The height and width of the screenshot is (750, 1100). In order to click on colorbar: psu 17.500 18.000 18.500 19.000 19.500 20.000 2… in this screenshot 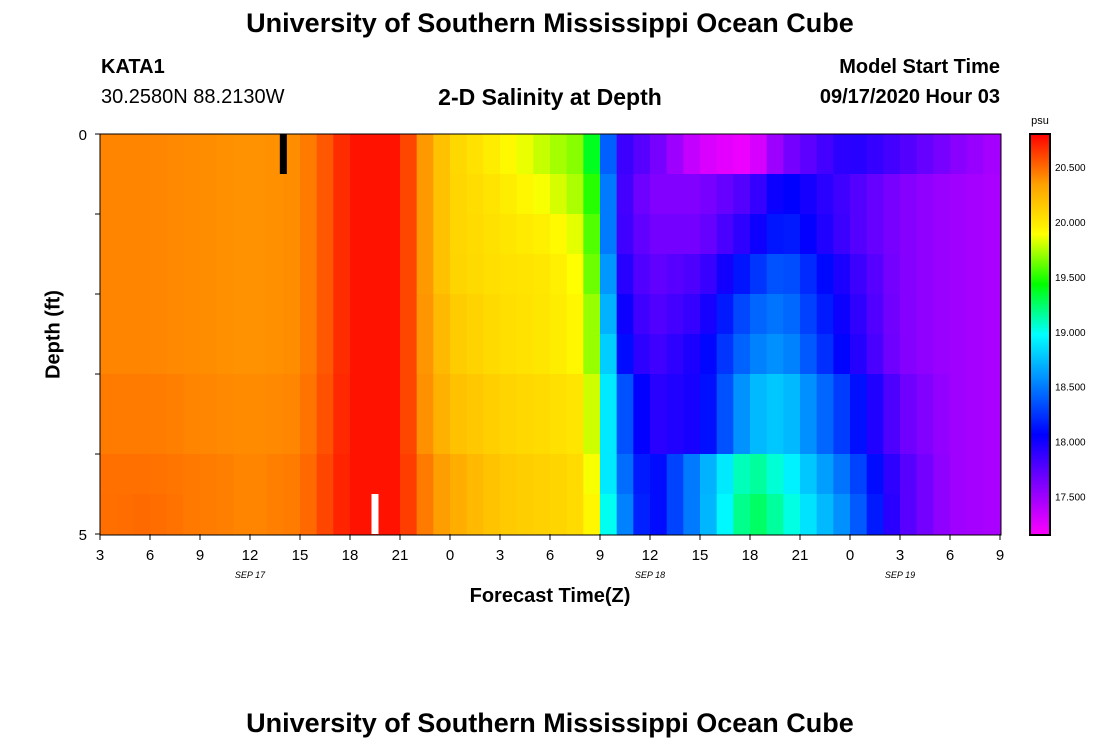, I will do `click(1057, 325)`.